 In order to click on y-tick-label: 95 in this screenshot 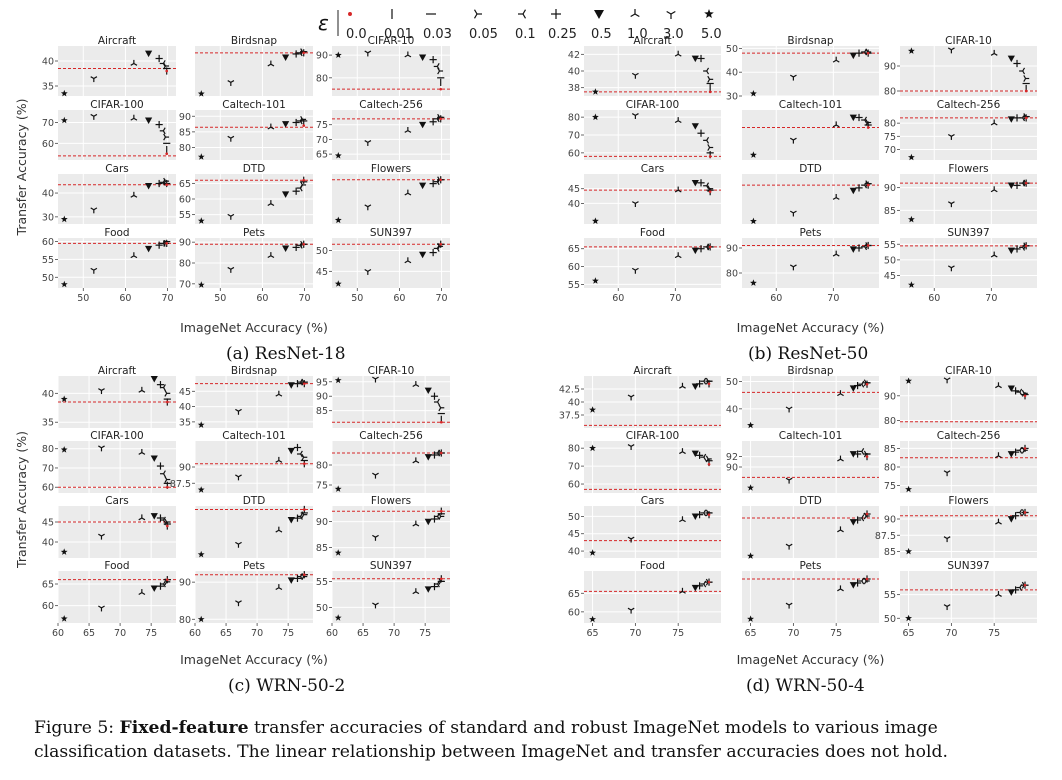, I will do `click(322, 382)`.